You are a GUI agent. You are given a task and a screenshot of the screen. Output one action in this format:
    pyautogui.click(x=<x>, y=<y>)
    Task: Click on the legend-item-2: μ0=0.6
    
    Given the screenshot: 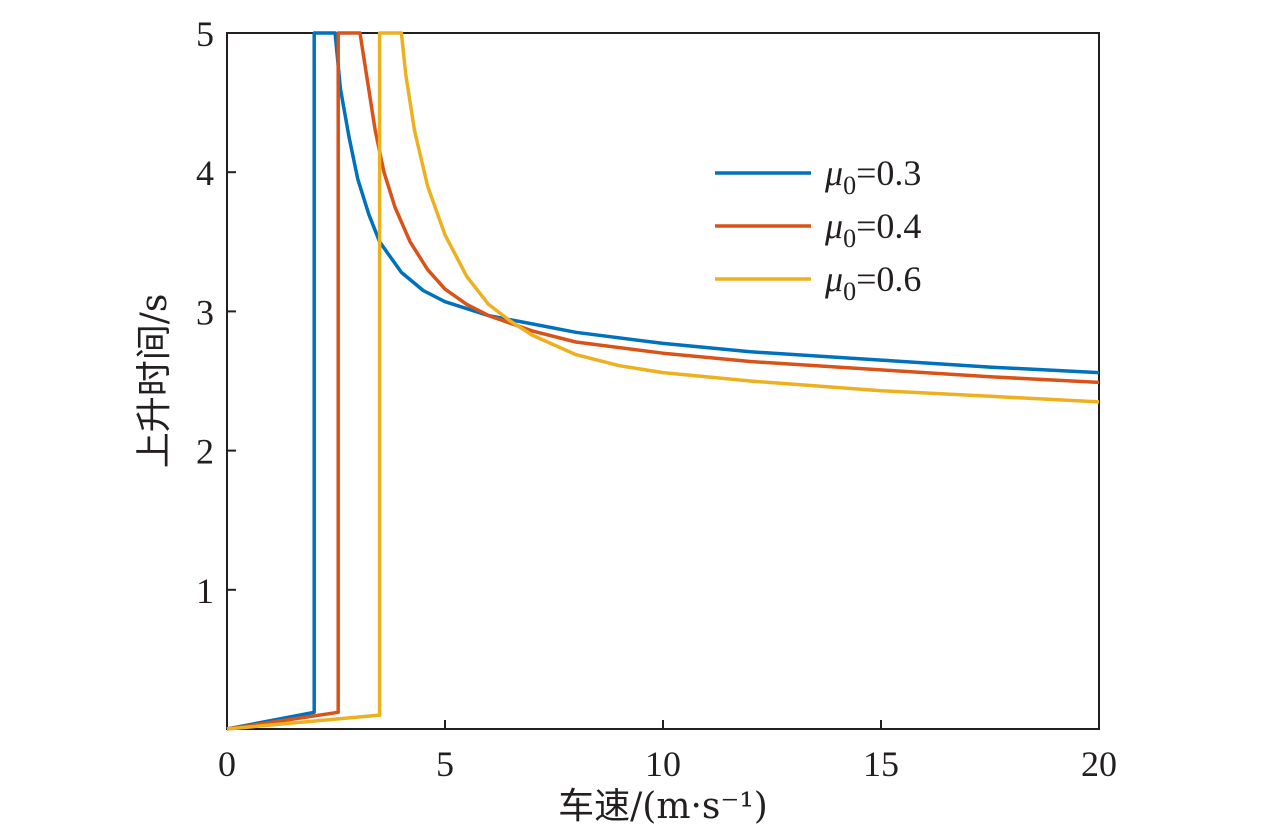 What is the action you would take?
    pyautogui.click(x=818, y=282)
    